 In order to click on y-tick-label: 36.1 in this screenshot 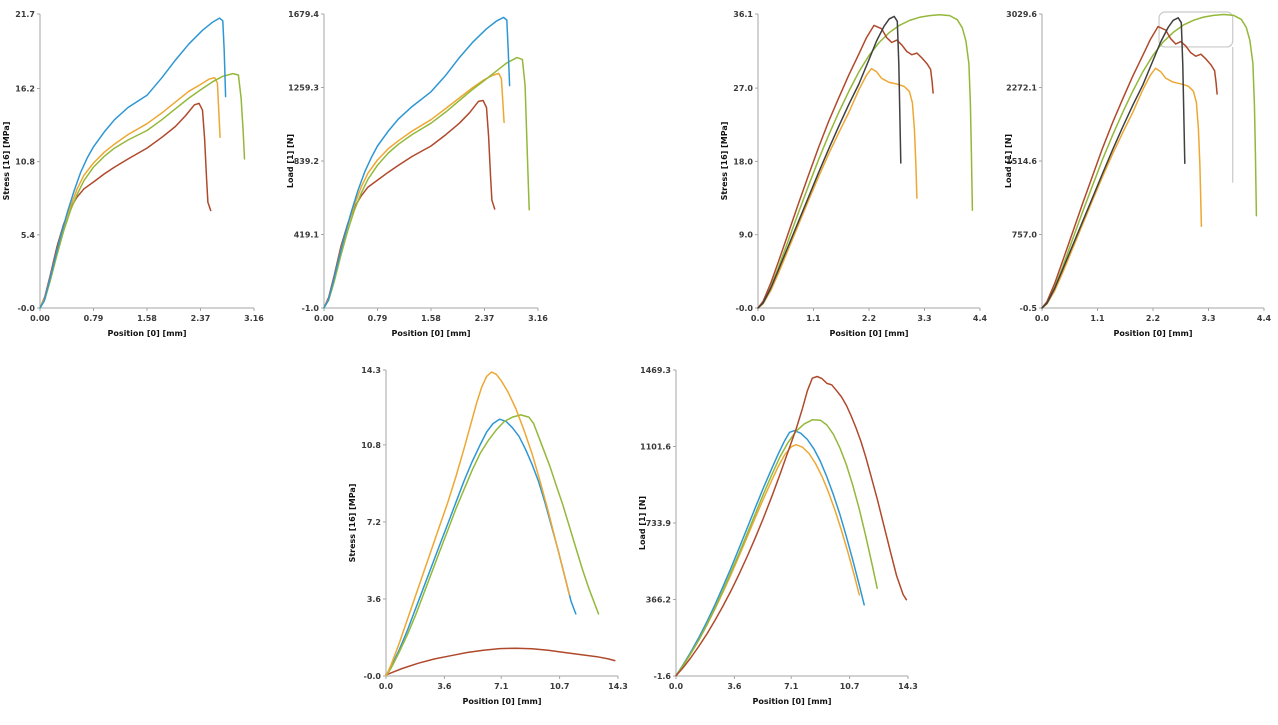, I will do `click(743, 14)`.